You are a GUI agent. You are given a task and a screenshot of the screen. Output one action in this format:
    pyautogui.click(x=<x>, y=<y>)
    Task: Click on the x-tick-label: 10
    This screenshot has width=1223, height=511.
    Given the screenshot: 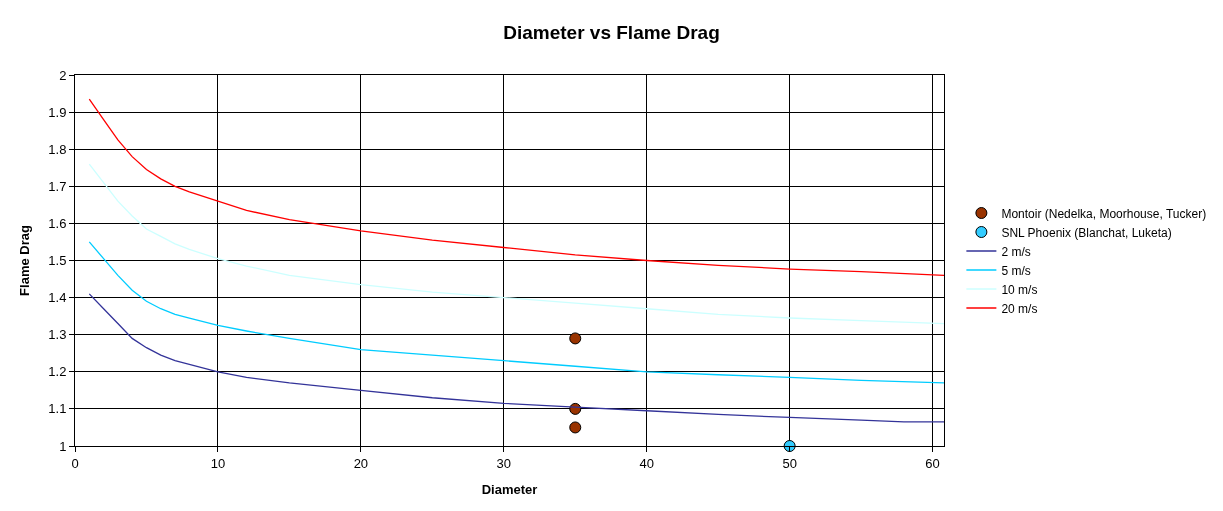 What is the action you would take?
    pyautogui.click(x=218, y=463)
    